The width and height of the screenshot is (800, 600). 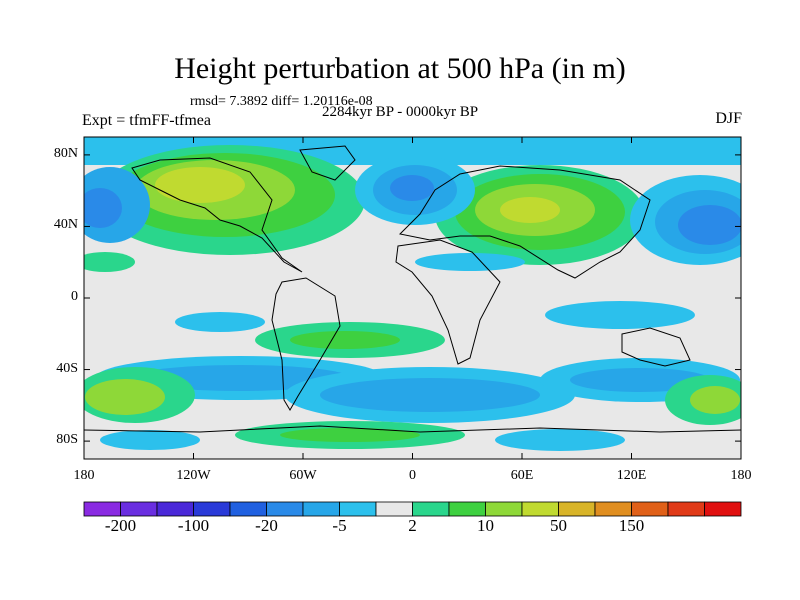 What do you see at coordinates (631, 475) in the screenshot?
I see `lon-tick-label: 120E` at bounding box center [631, 475].